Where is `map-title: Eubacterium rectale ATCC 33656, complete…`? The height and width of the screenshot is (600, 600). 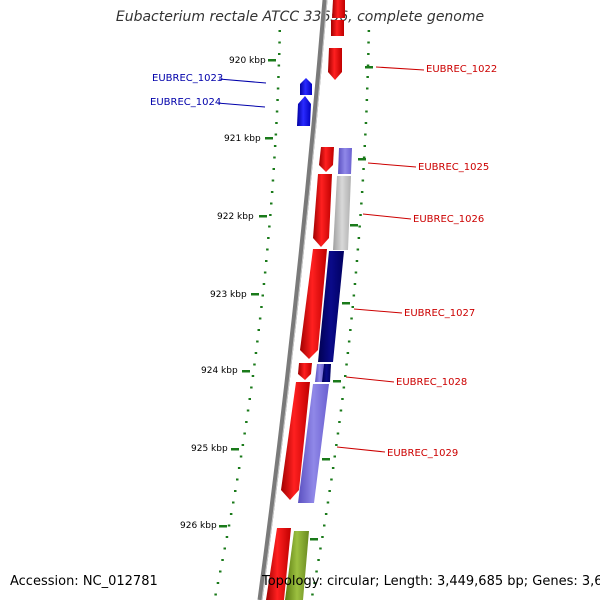
map-title: Eubacterium rectale ATCC 33656, complete… is located at coordinates (300, 17).